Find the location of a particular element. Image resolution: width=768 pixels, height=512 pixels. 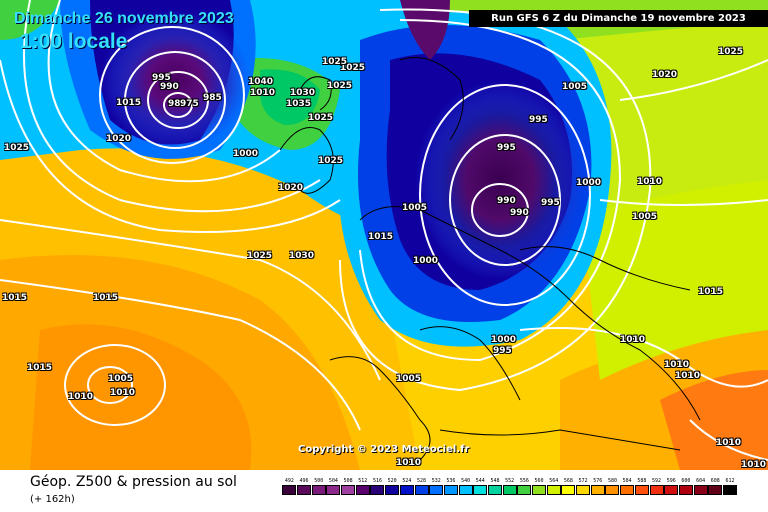

isobar-label: 975 is located at coordinates (189, 104).